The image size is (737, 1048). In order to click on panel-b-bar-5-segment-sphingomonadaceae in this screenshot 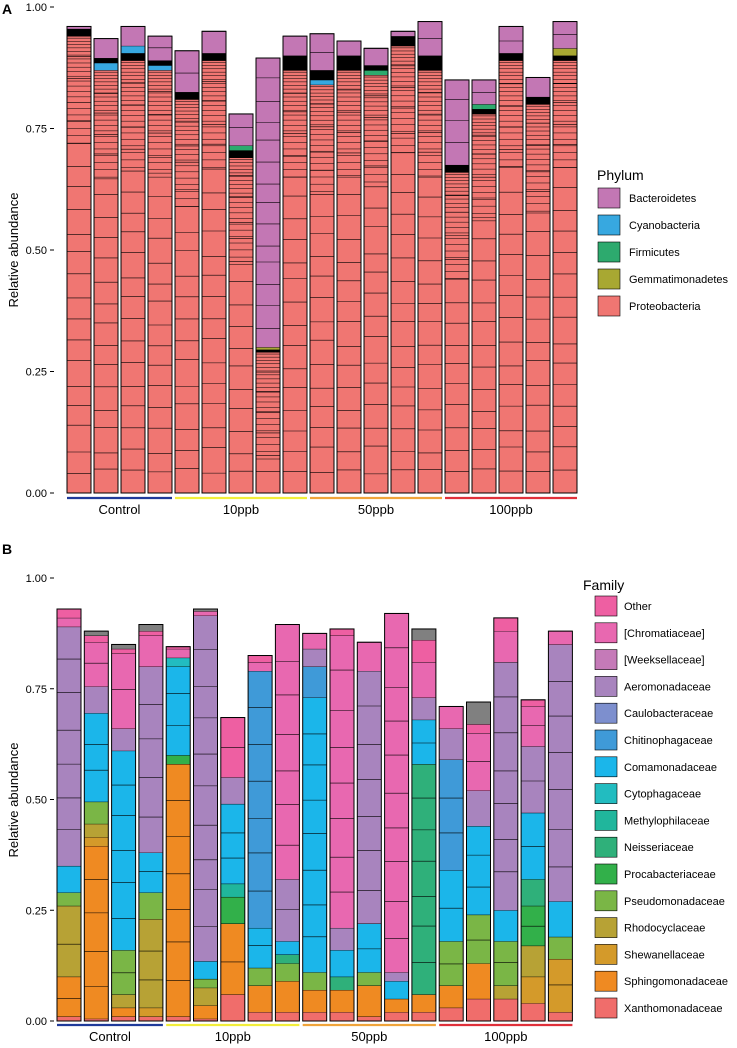, I will do `click(178, 890)`.